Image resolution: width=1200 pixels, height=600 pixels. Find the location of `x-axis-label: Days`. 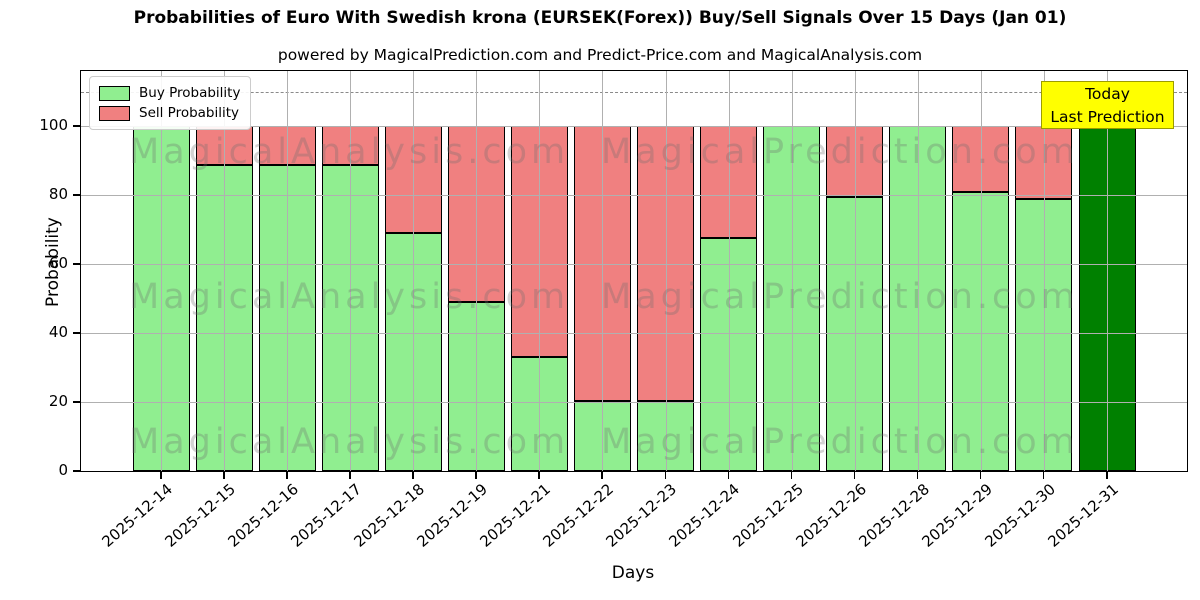

x-axis-label: Days is located at coordinates (633, 573).